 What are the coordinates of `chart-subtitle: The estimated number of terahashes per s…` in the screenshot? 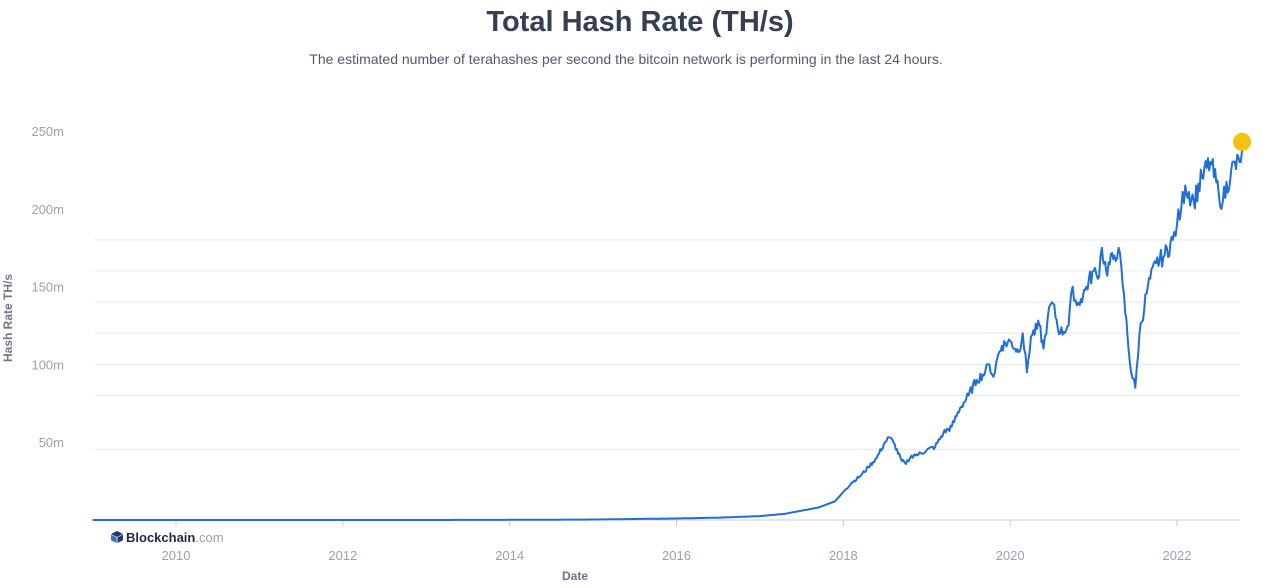 It's located at (626, 59).